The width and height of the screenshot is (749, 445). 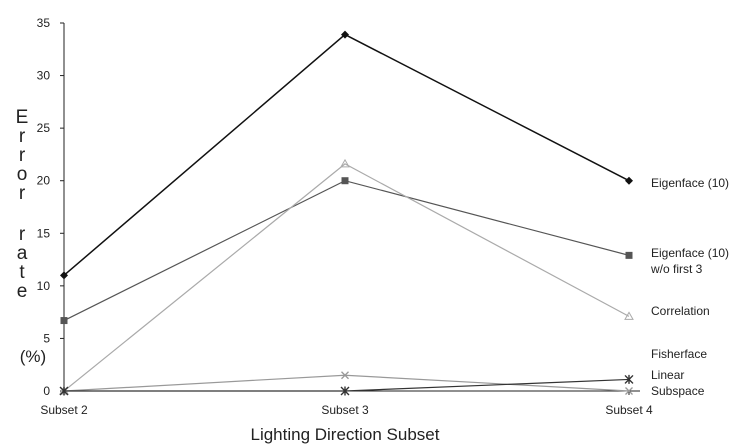 What do you see at coordinates (44, 128) in the screenshot?
I see `y-tick-label: 25` at bounding box center [44, 128].